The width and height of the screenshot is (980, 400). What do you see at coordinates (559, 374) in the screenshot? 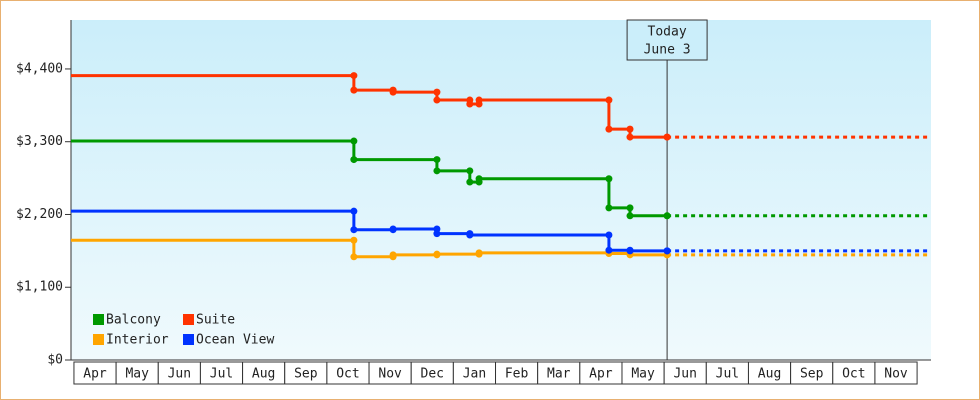
I see `x-tick-label: Mar` at bounding box center [559, 374].